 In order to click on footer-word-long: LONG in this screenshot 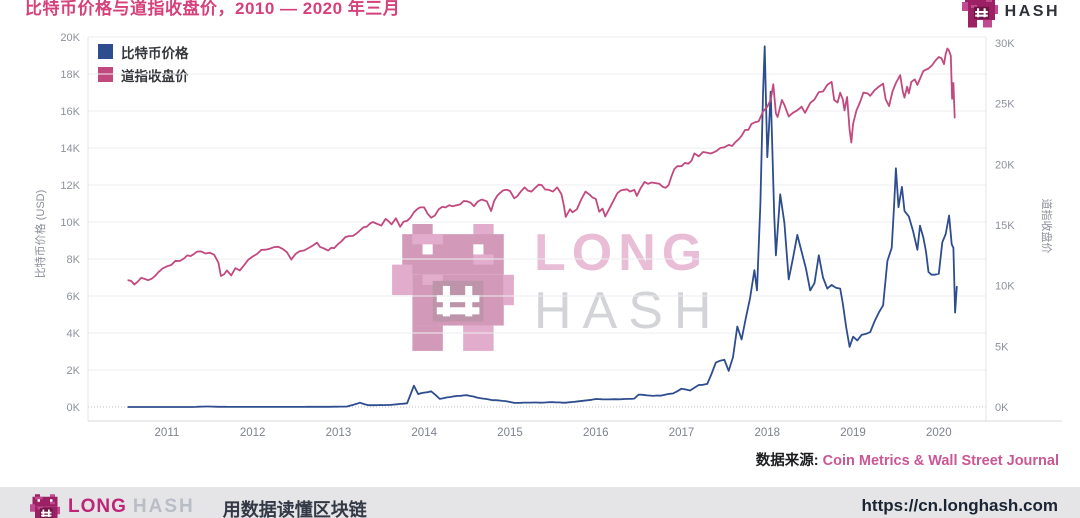, I will do `click(97, 506)`.